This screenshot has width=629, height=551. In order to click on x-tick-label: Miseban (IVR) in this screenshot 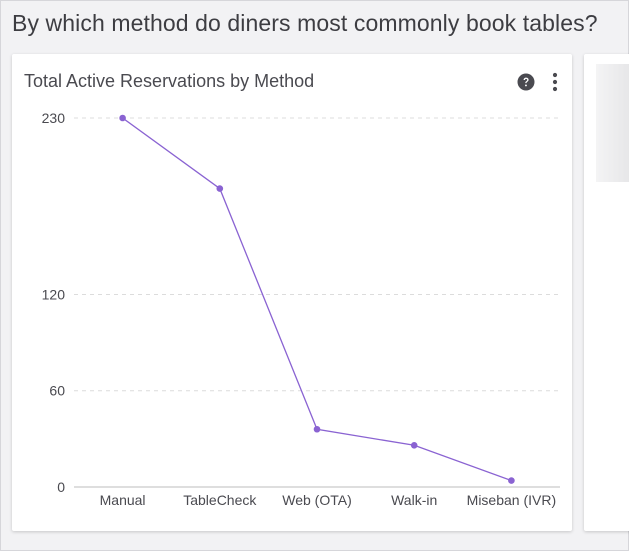, I will do `click(511, 500)`.